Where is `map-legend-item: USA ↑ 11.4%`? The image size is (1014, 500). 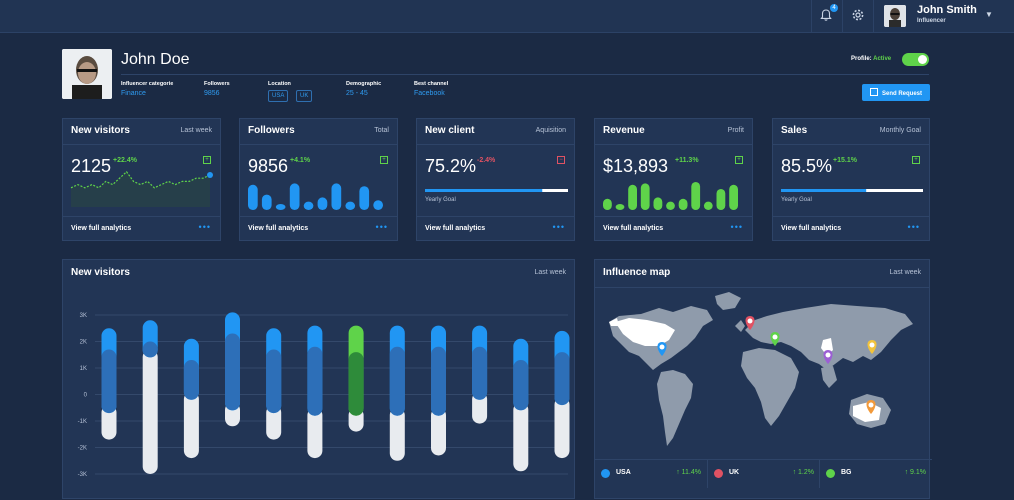 map-legend-item: USA ↑ 11.4% is located at coordinates (651, 473).